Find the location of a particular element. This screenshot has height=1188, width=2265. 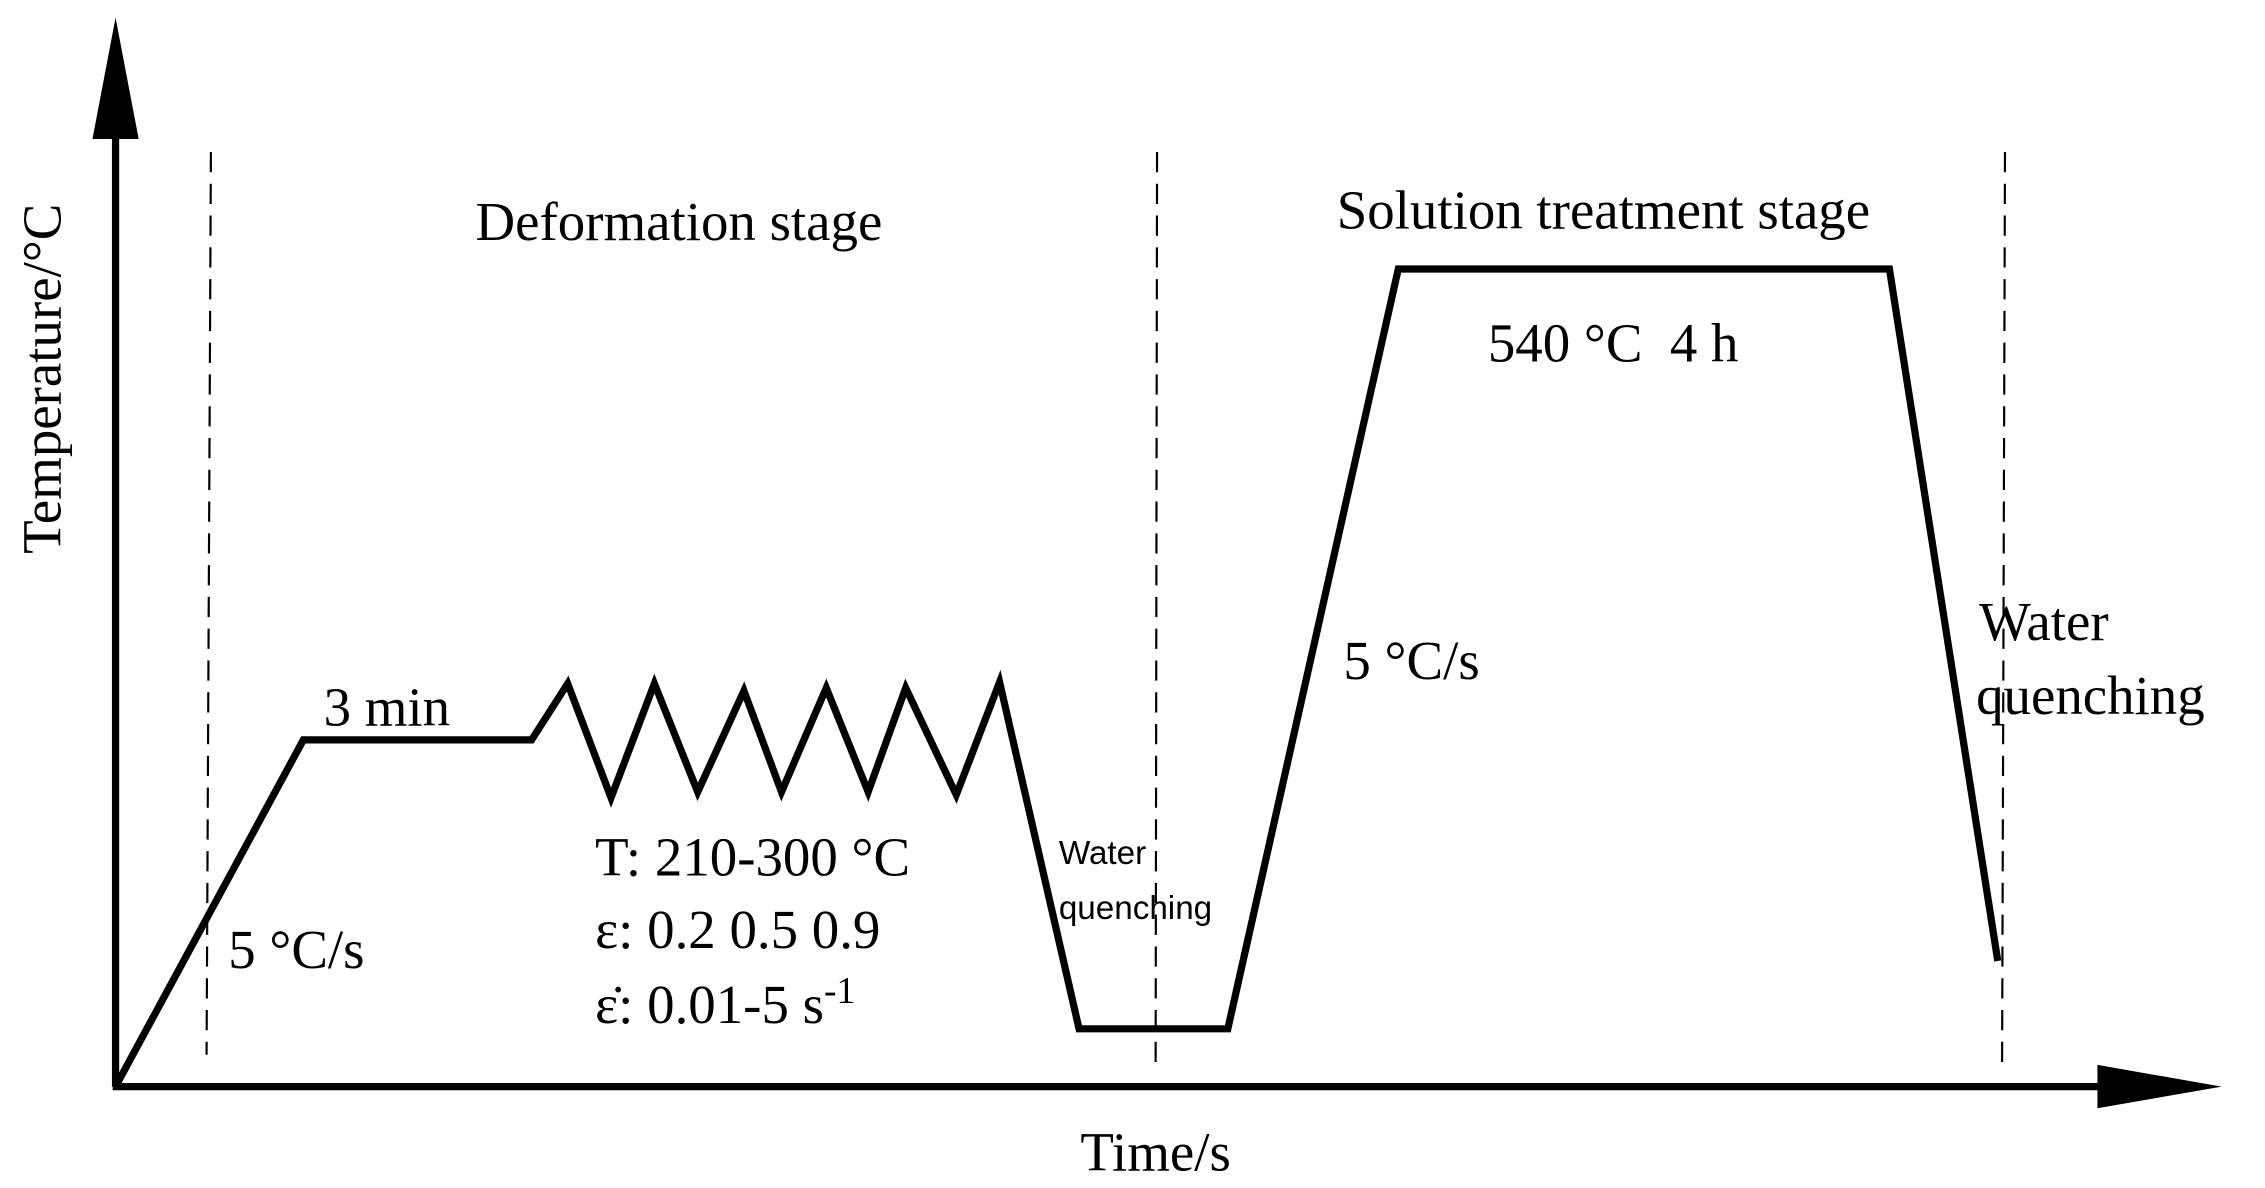

y-axis-arrow is located at coordinates (115, 78).